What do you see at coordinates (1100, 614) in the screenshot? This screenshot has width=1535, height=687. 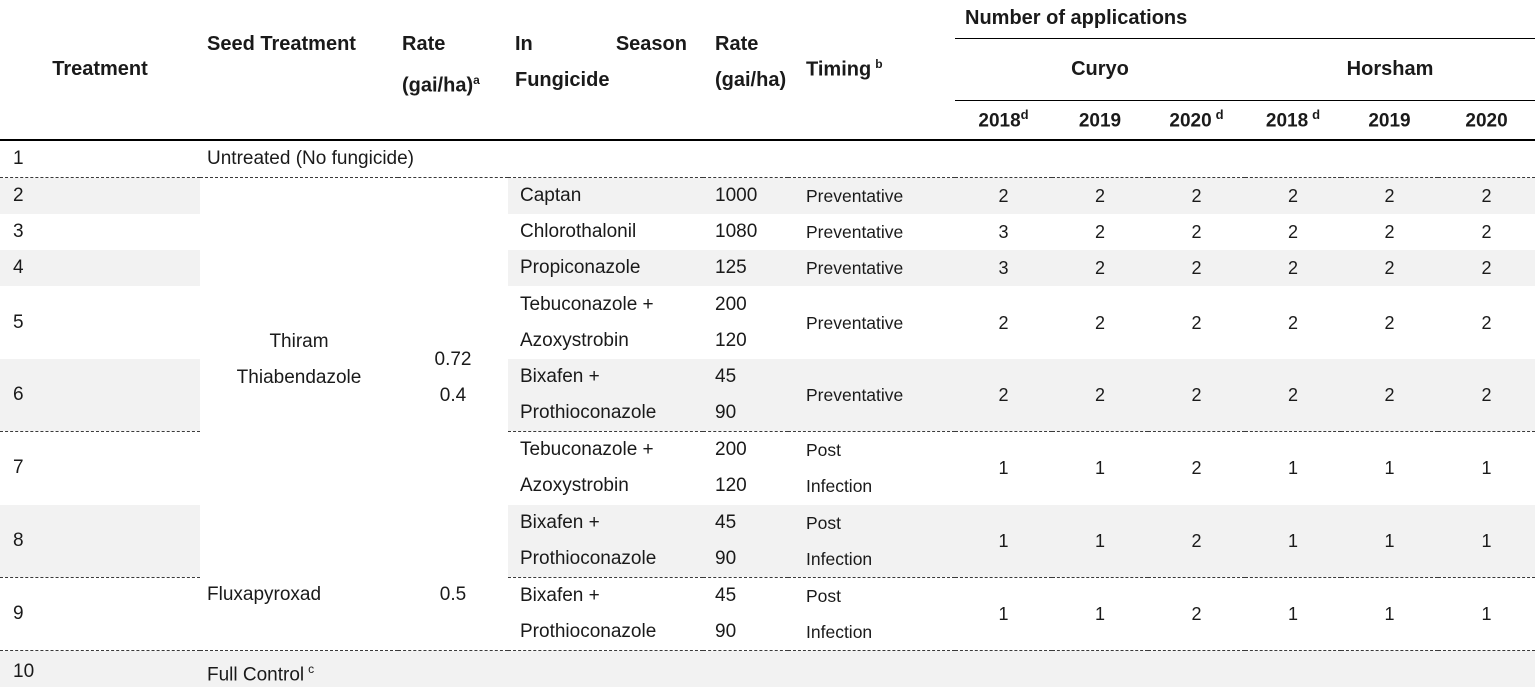 I see `apps-curyo-2019: 1` at bounding box center [1100, 614].